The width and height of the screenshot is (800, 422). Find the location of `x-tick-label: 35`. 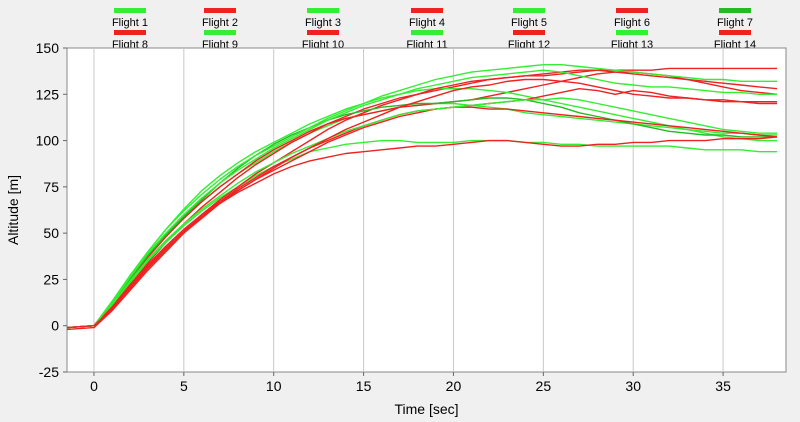

x-tick-label: 35 is located at coordinates (723, 386).